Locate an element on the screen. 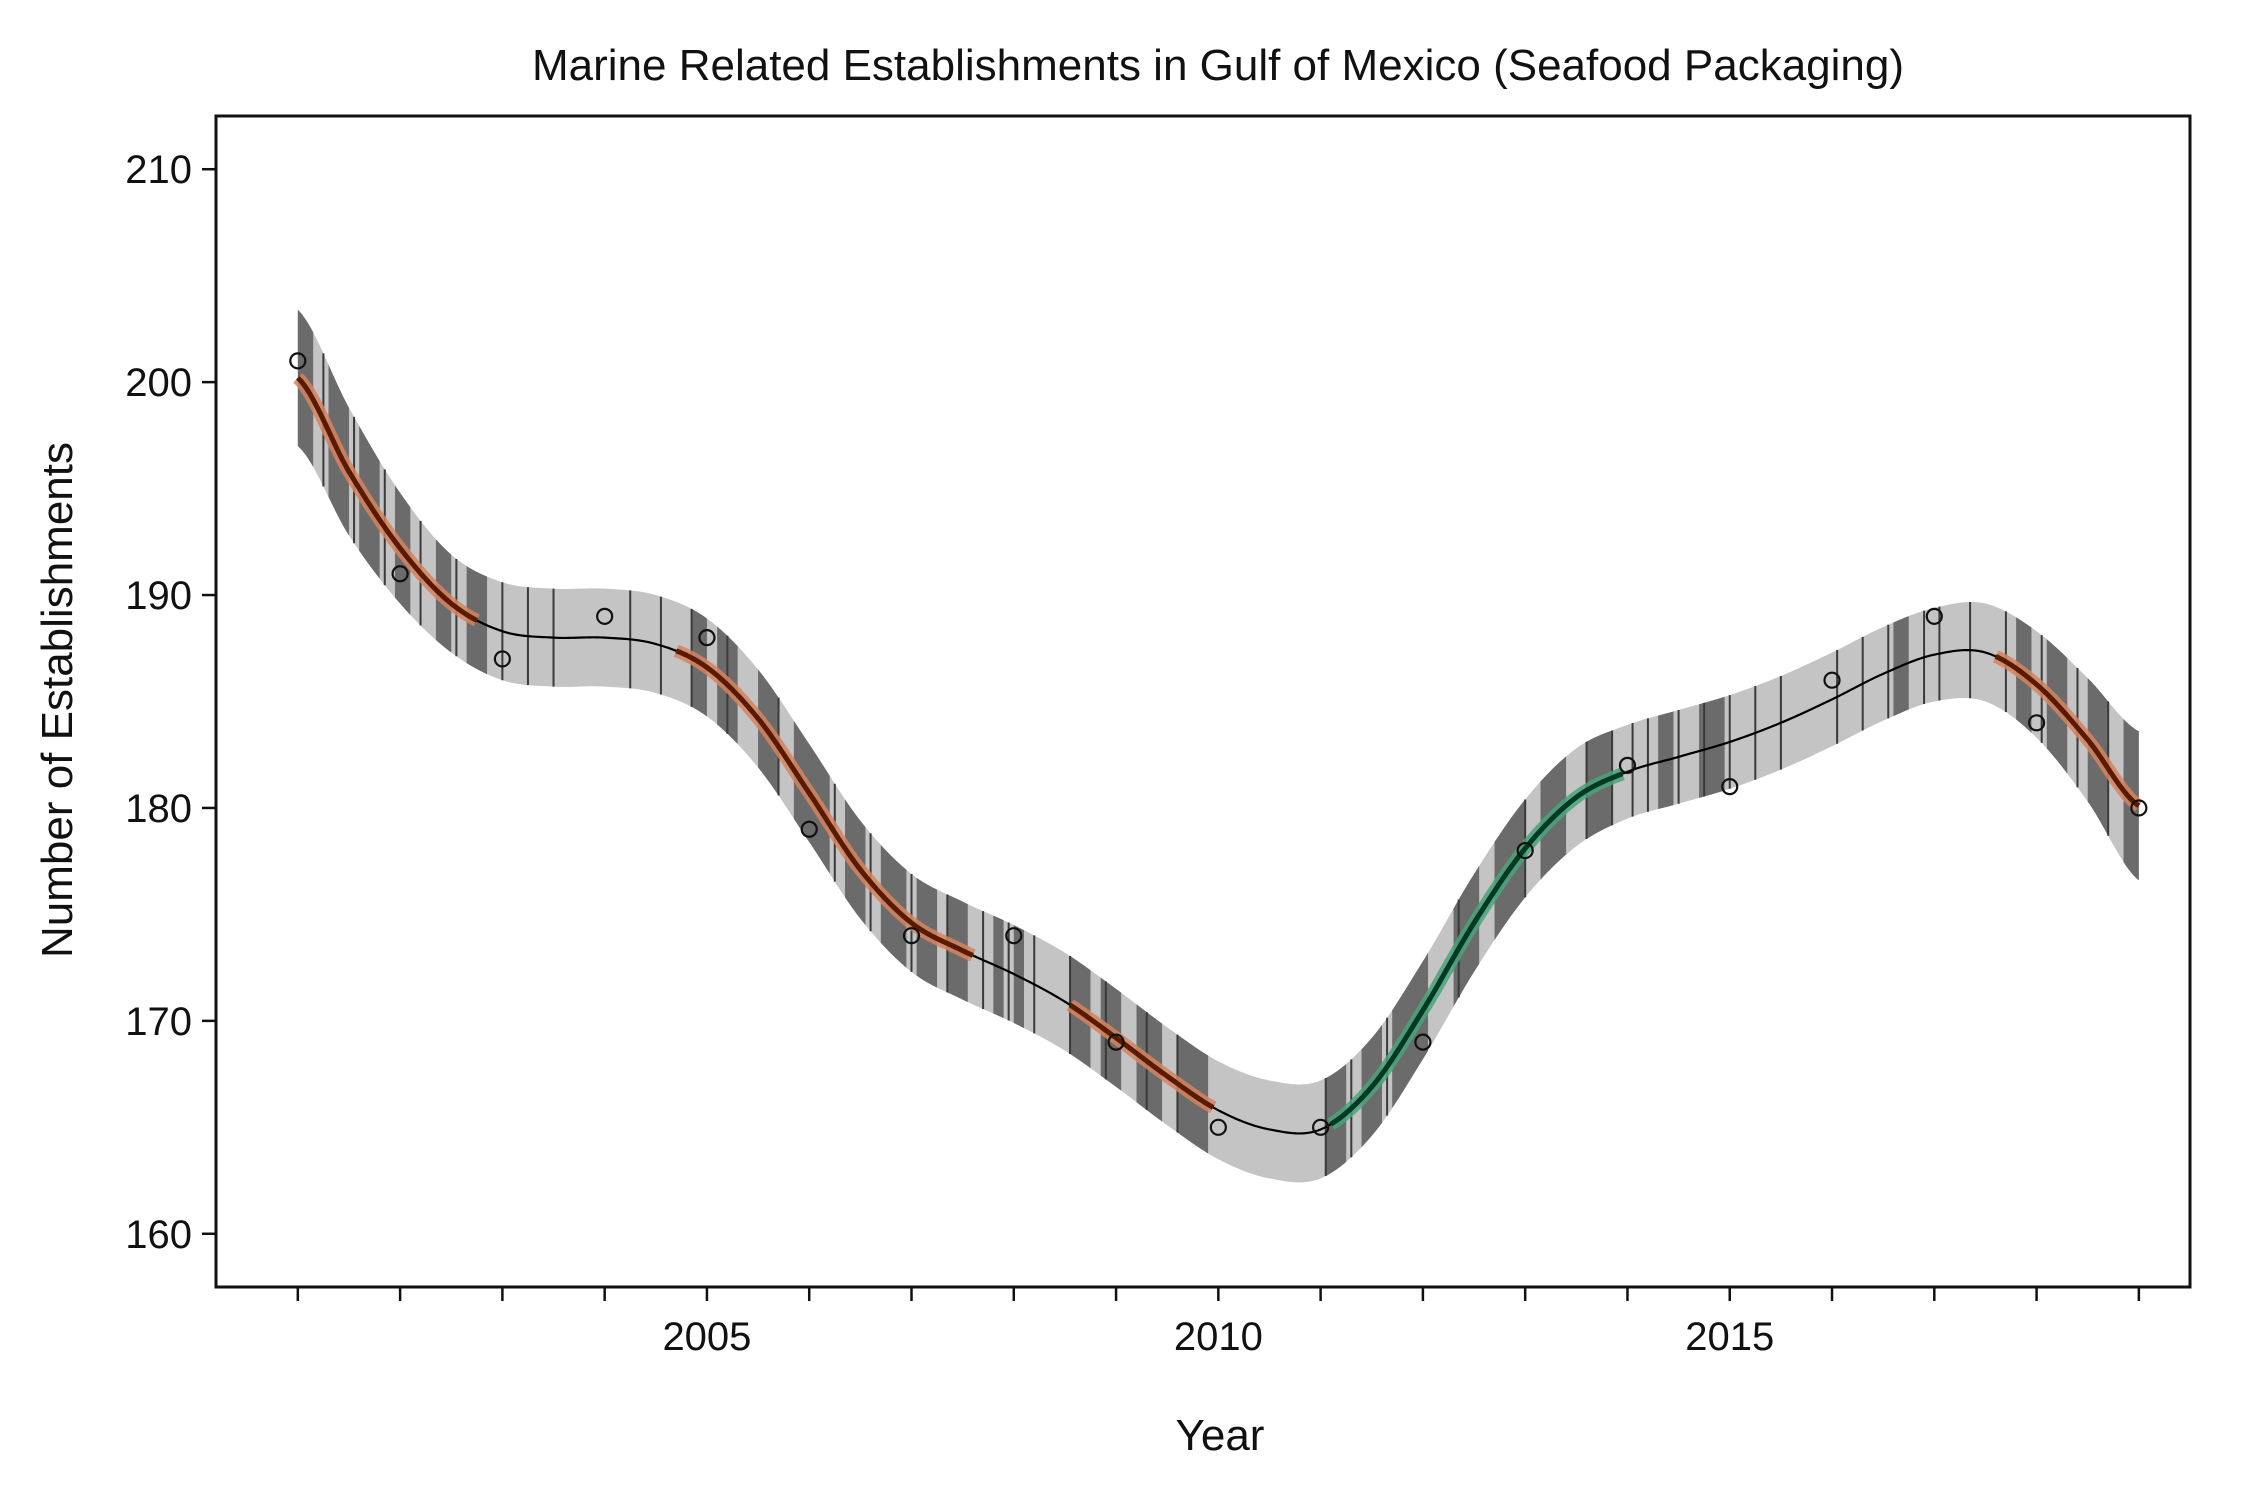  y-tick-label: 180 is located at coordinates (158, 809).